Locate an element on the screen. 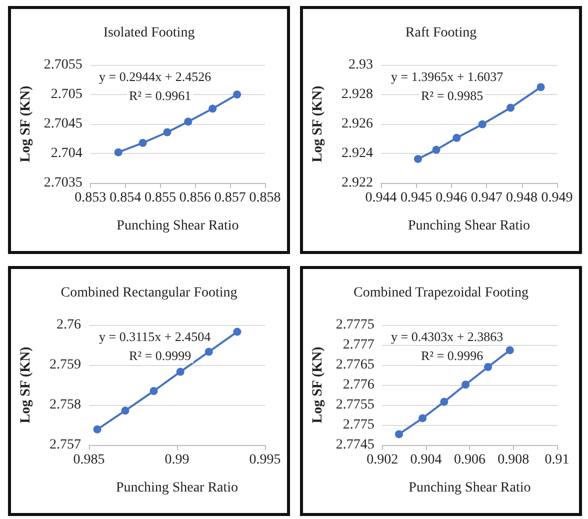 This screenshot has width=588, height=519. y-tick-label: 2.7775 is located at coordinates (355, 325).